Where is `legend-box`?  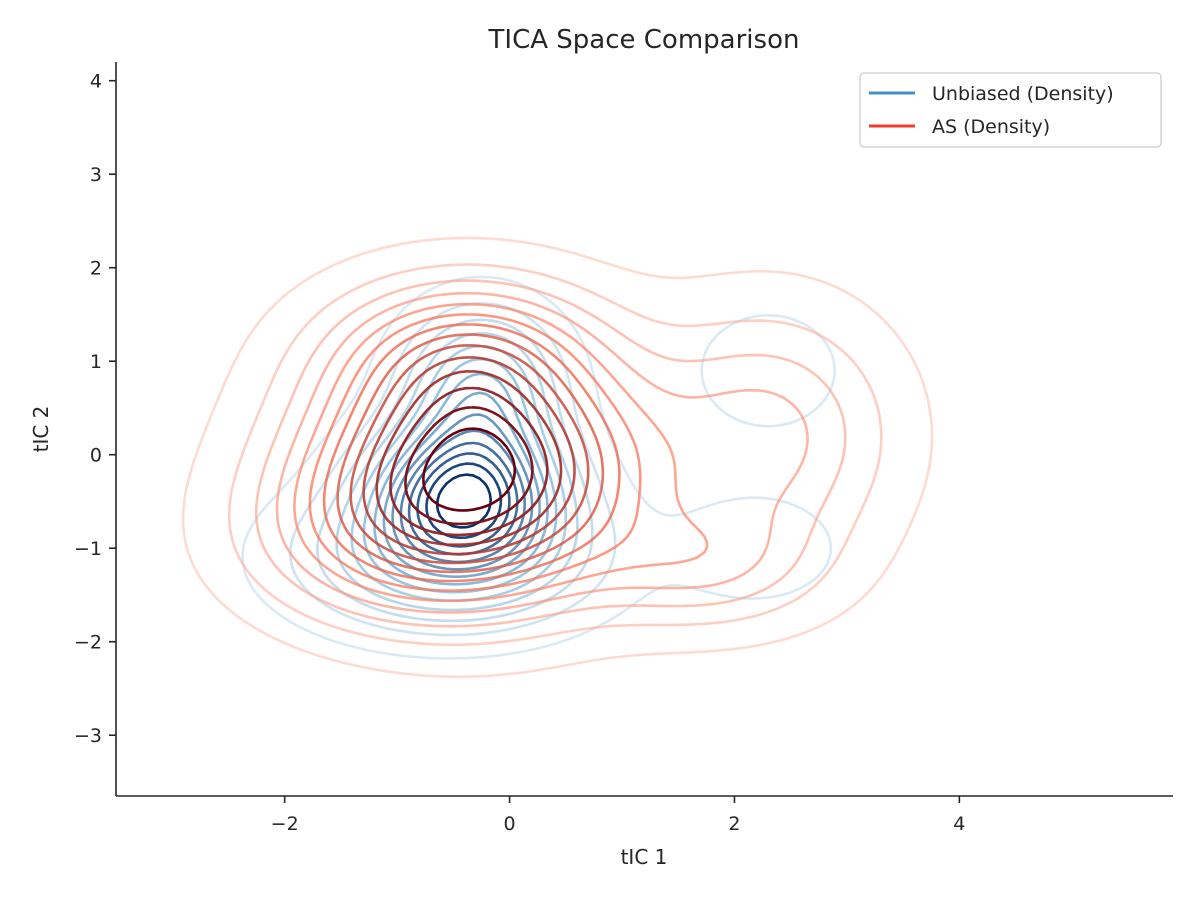
legend-box is located at coordinates (1010, 110).